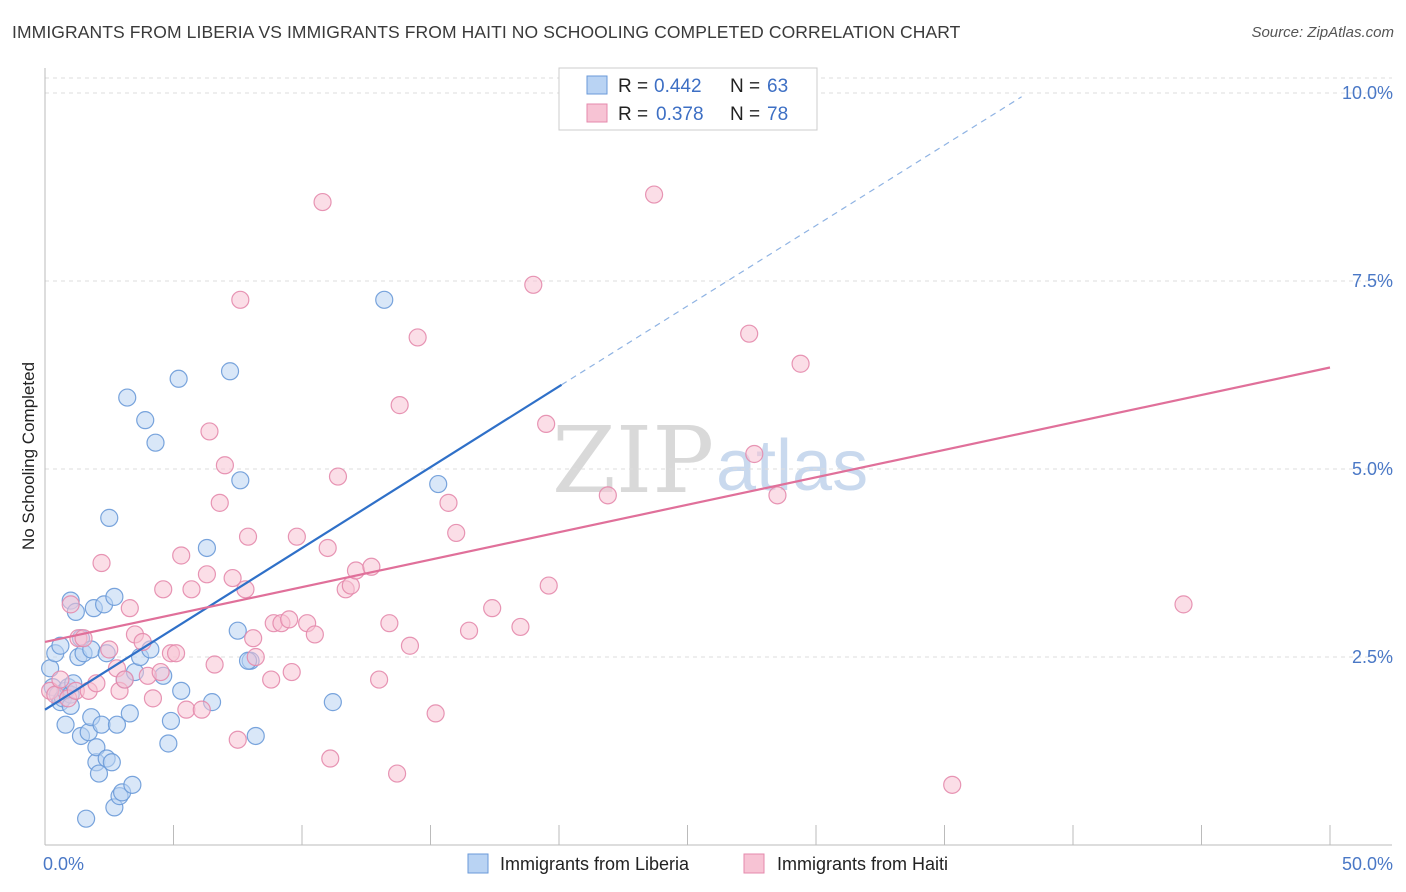 The image size is (1406, 892). I want to click on stats-legend-n-value-haiti: 78, so click(777, 114).